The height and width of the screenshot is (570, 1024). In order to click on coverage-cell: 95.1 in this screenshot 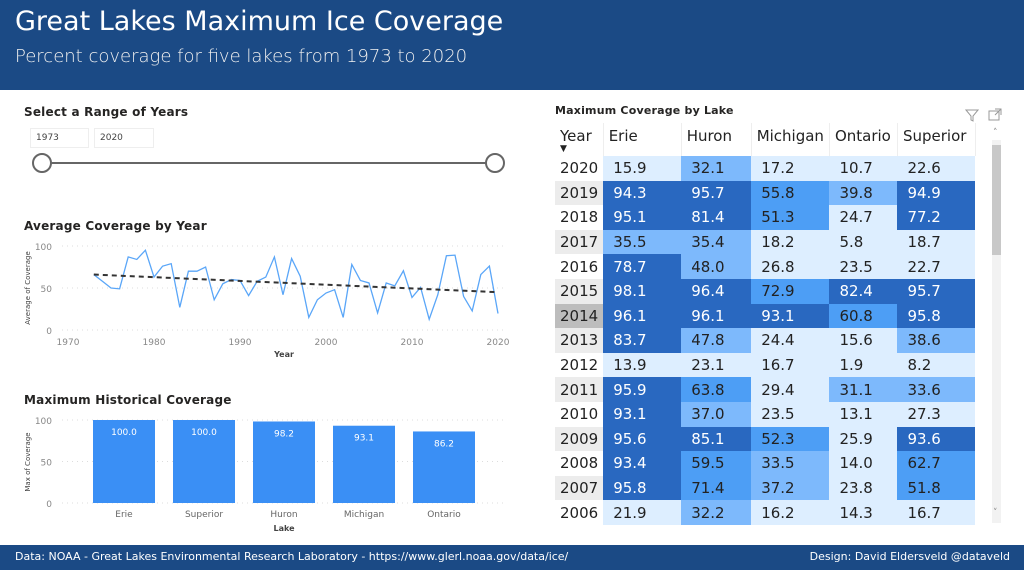, I will do `click(642, 217)`.